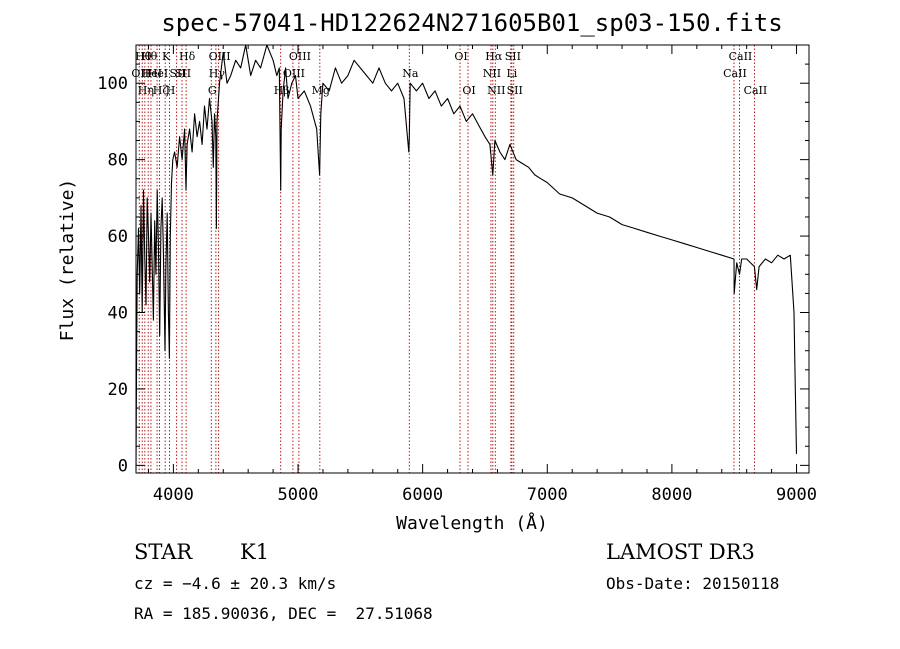 This screenshot has height=649, width=900. I want to click on coordinates: RA = 185.90036, DEC = 27.51068, so click(283, 613).